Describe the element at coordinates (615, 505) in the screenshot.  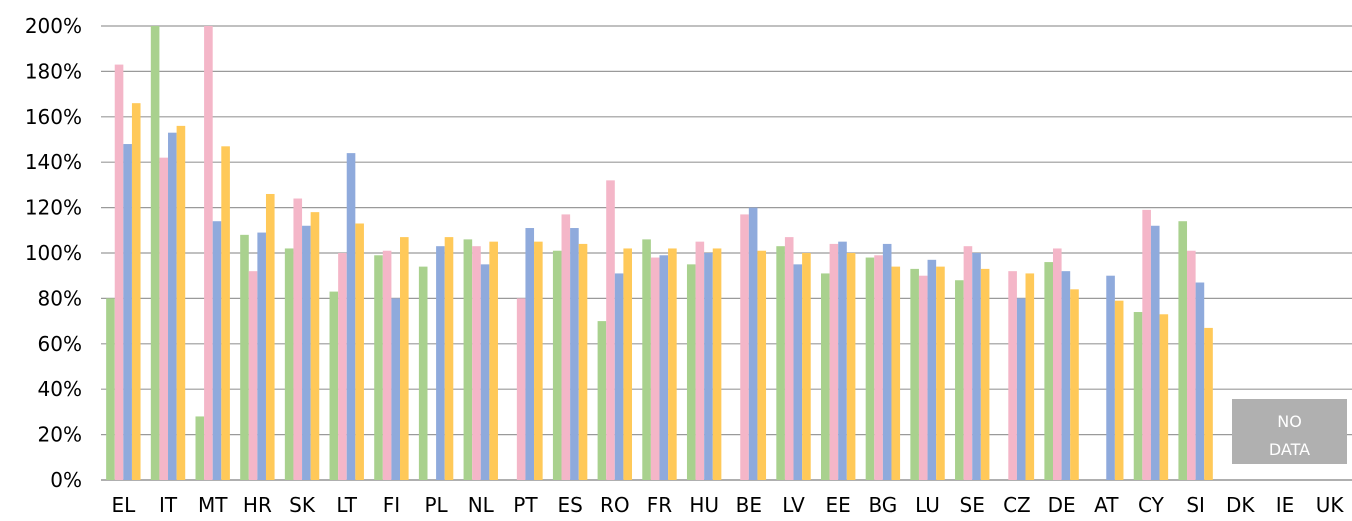
I see `x-tick-label-RO: RO` at that location.